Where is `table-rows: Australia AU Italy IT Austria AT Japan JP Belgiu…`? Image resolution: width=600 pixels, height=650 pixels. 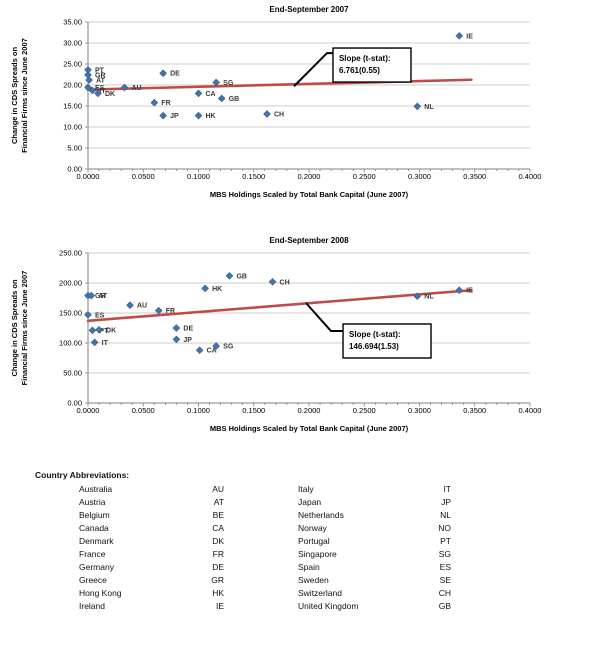 table-rows: Australia AU Italy IT Austria AT Japan JP Belgiu… is located at coordinates (250, 548).